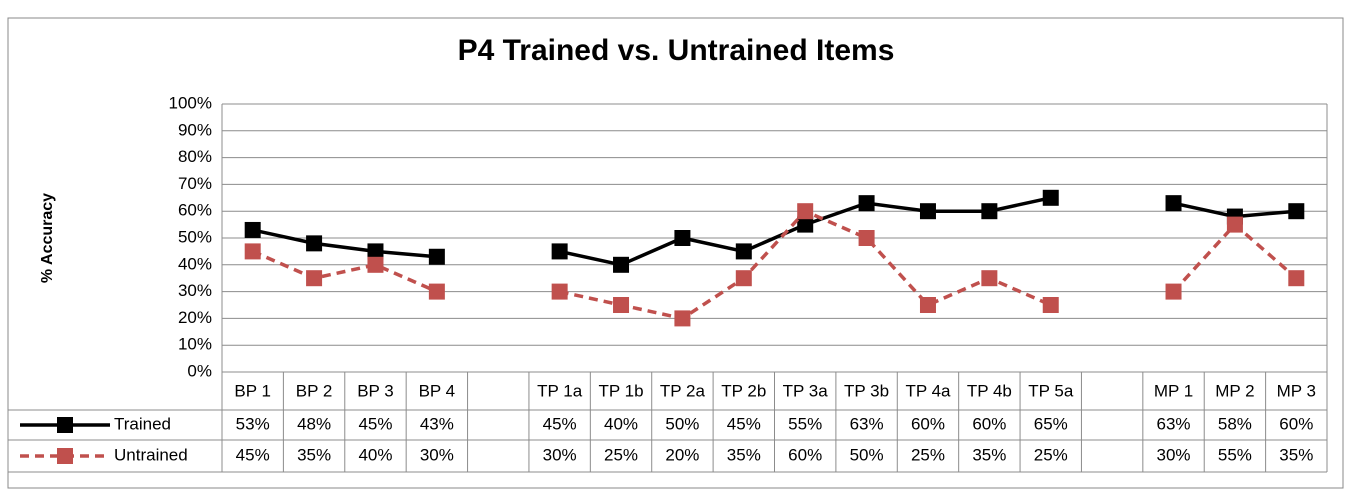 This screenshot has height=491, width=1351. I want to click on y-tick-label: 80%, so click(195, 156).